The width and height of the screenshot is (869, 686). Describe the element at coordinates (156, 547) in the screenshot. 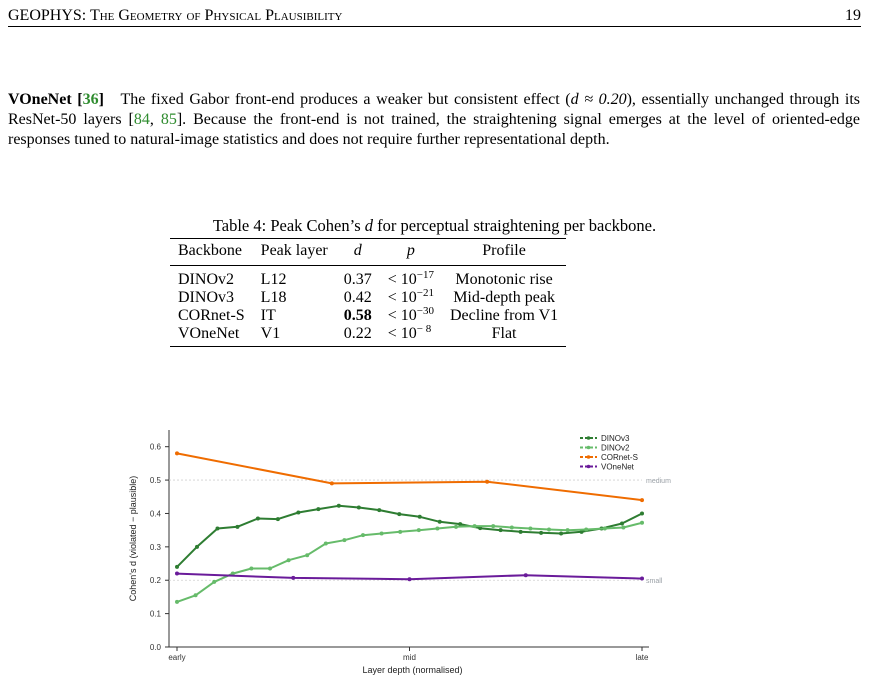

I see `y-tick-label: 0.3` at that location.